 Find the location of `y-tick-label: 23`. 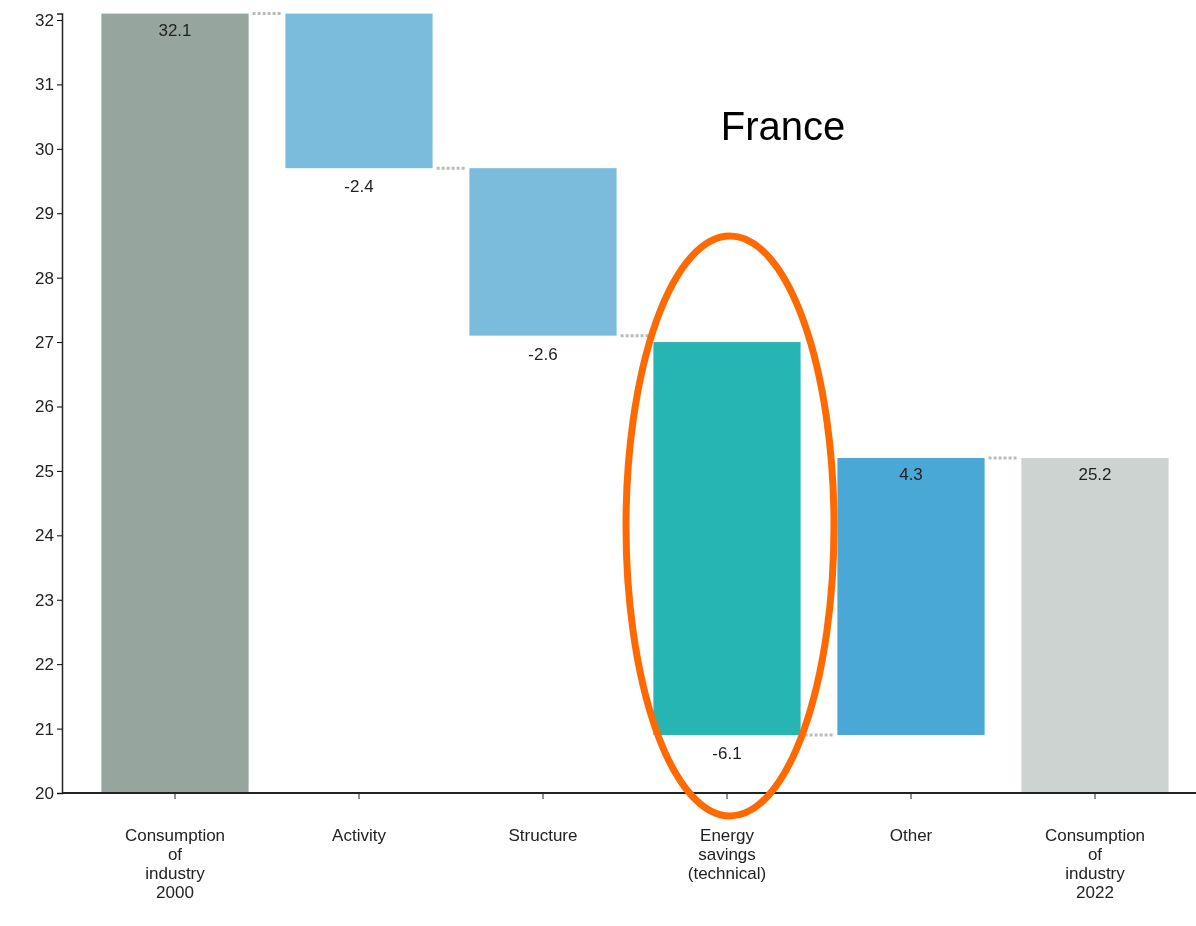

y-tick-label: 23 is located at coordinates (44, 600).